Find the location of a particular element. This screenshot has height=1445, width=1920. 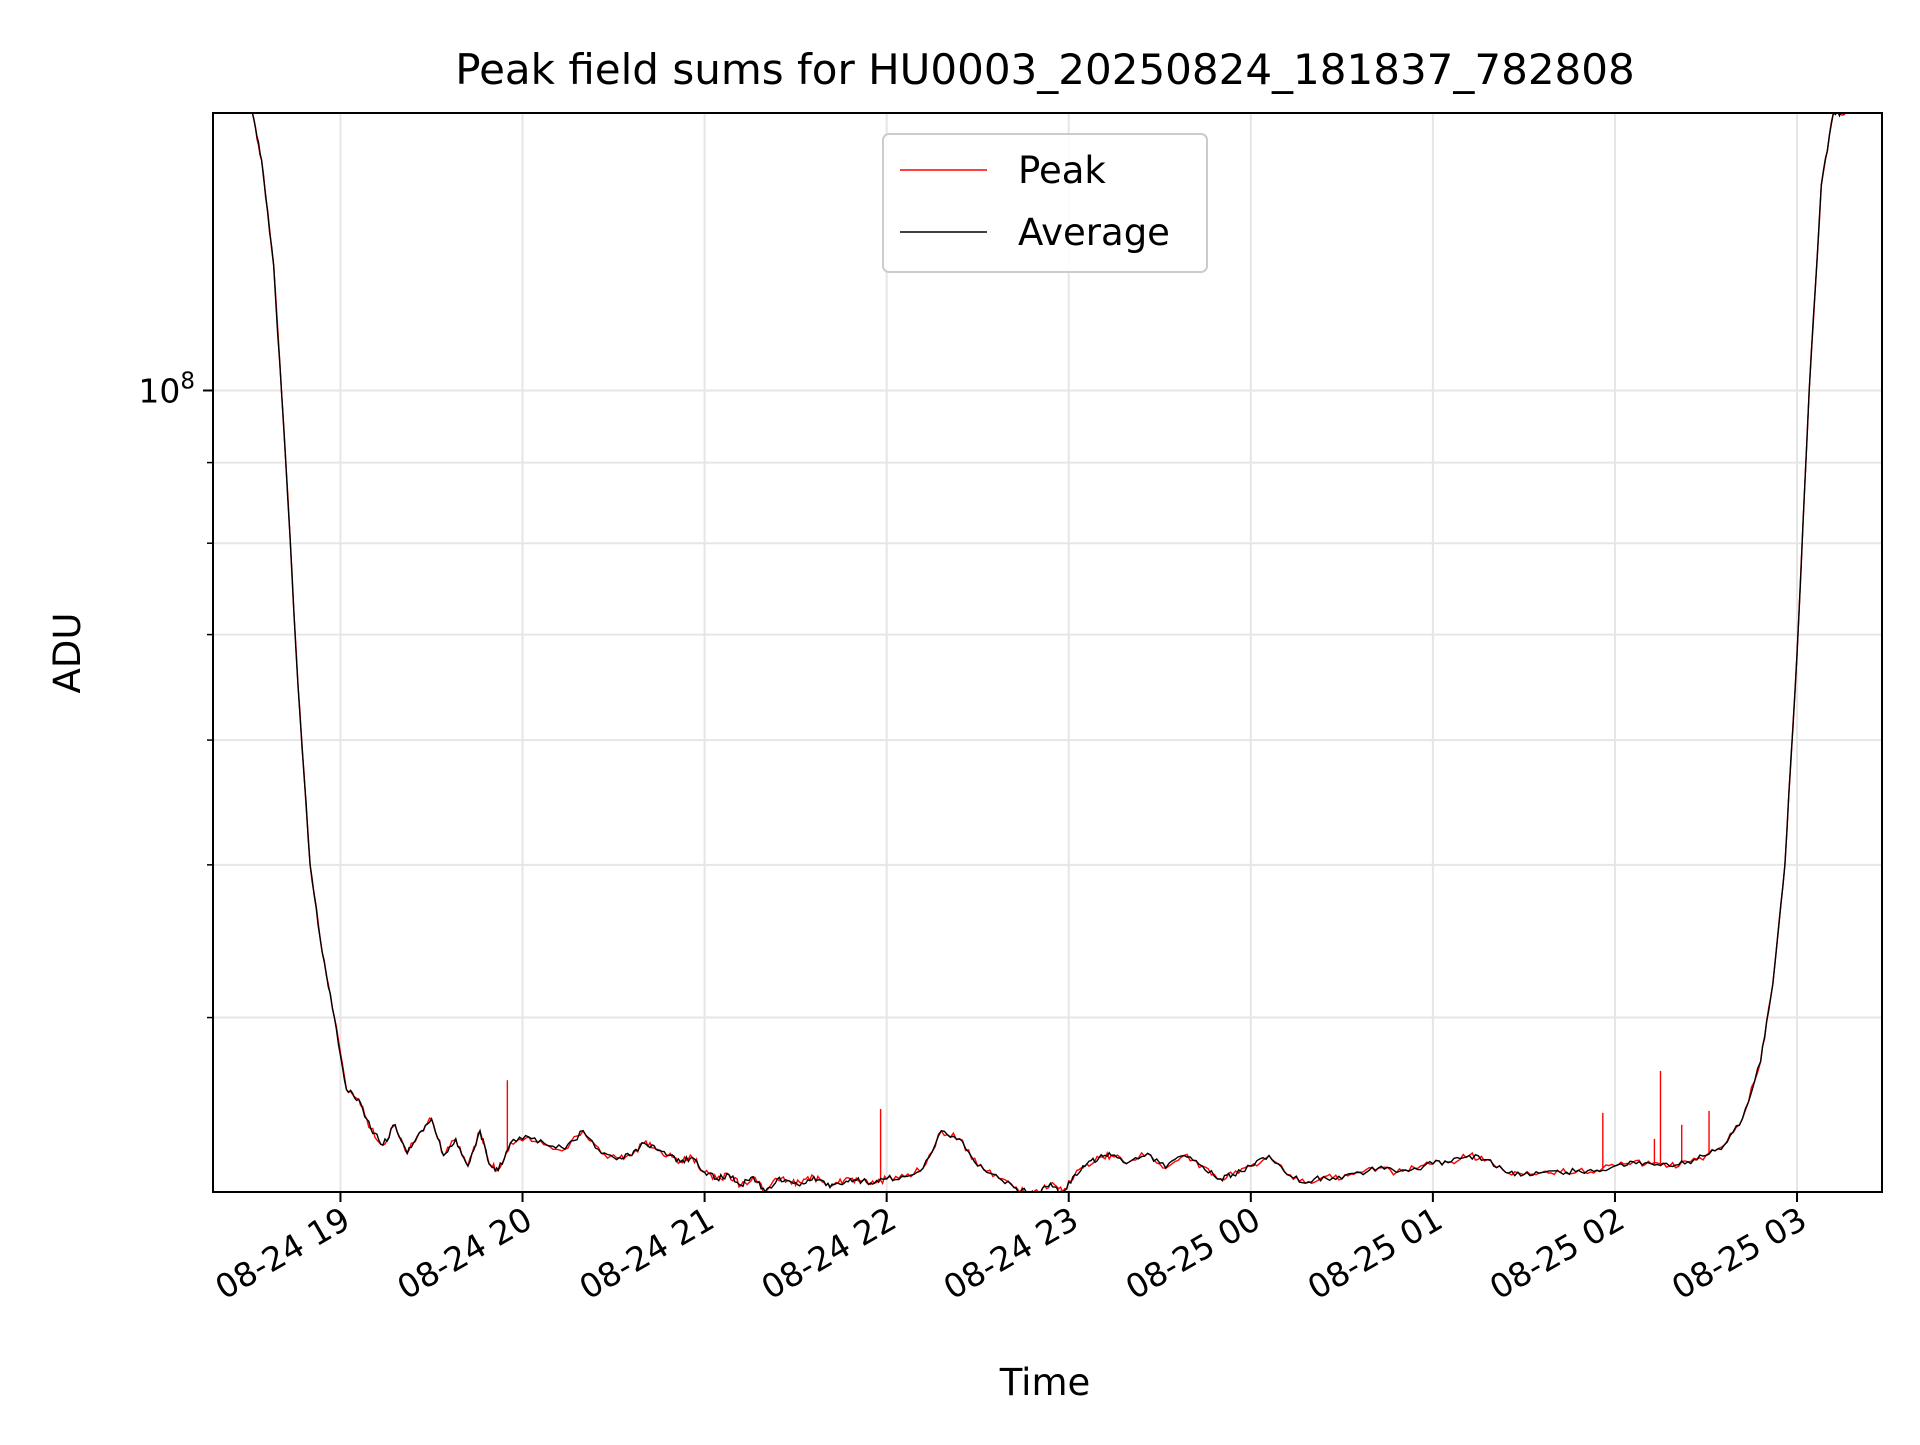

legend: Peak Average is located at coordinates (1045, 203).